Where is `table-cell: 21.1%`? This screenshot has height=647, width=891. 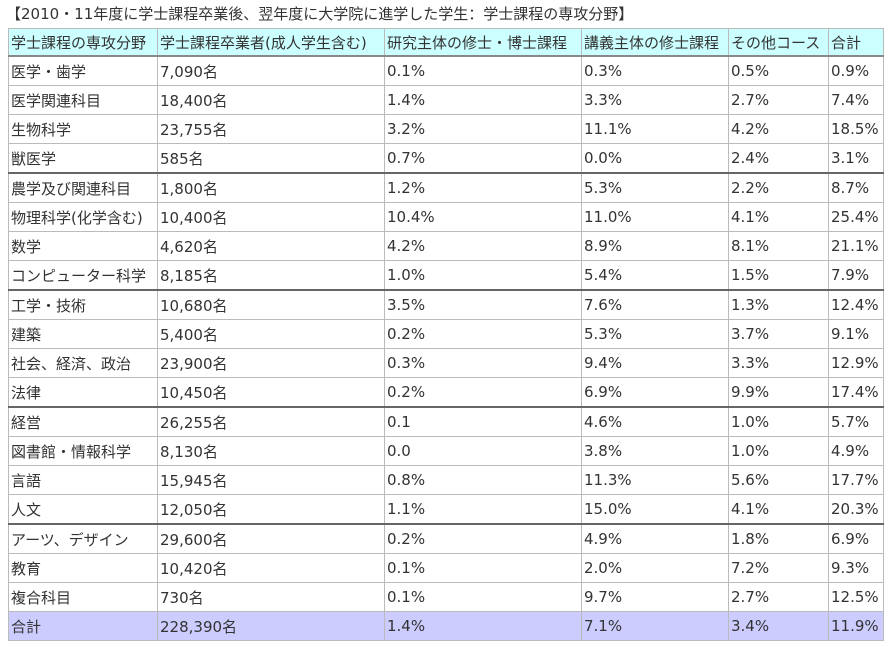
table-cell: 21.1% is located at coordinates (856, 246).